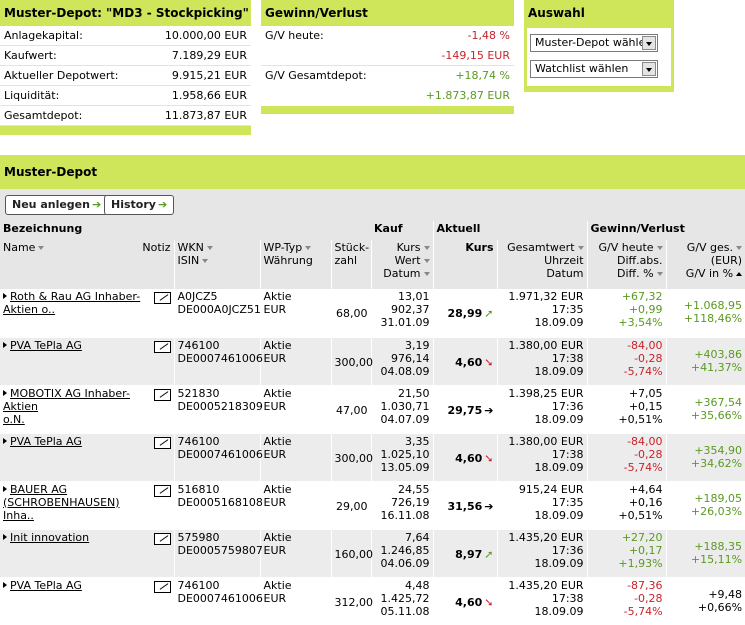  What do you see at coordinates (402, 601) in the screenshot?
I see `kauf-cell: 4,48 1.425,72 05.11.08` at bounding box center [402, 601].